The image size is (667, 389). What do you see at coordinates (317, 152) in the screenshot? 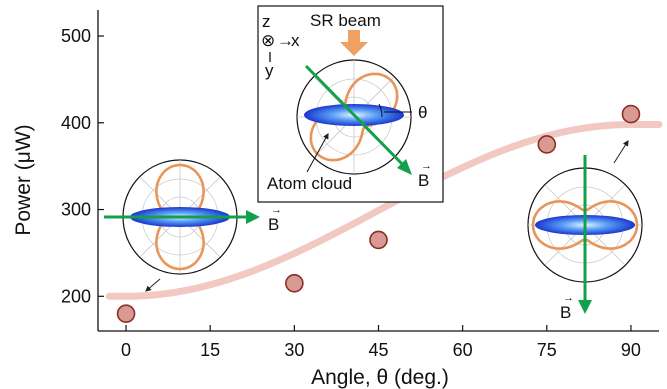
I see `cloud-leader` at bounding box center [317, 152].